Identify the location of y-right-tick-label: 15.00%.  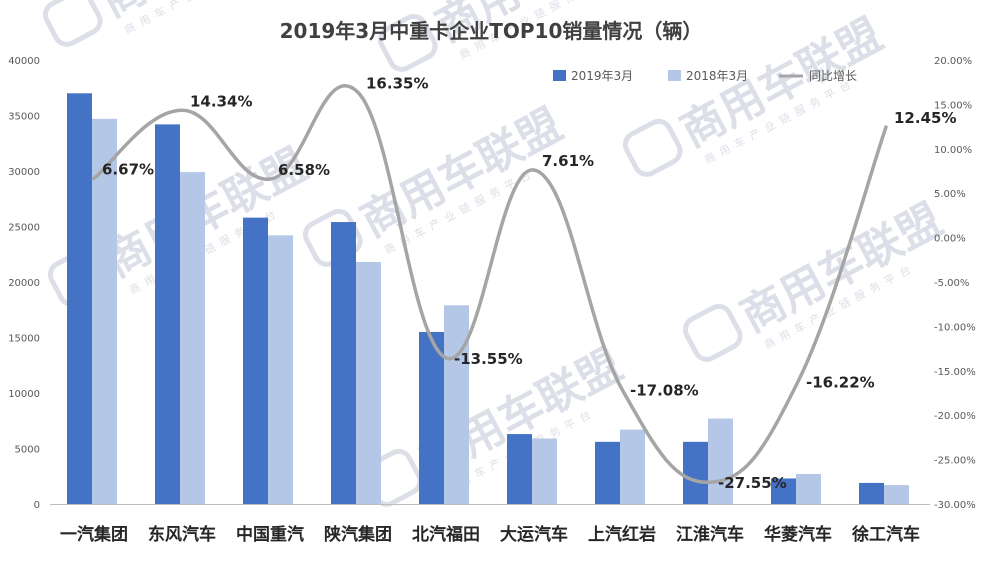
(953, 105).